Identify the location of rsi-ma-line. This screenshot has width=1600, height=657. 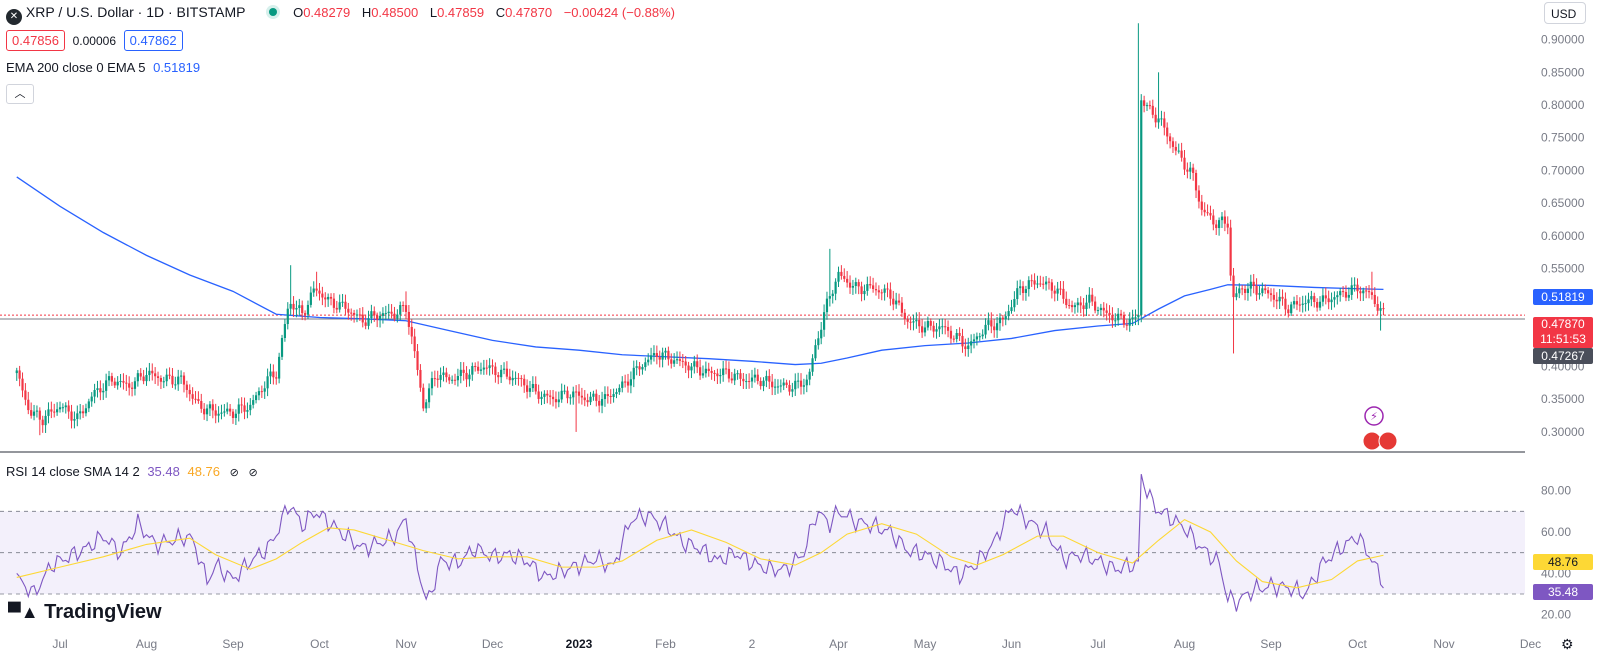
(700, 553).